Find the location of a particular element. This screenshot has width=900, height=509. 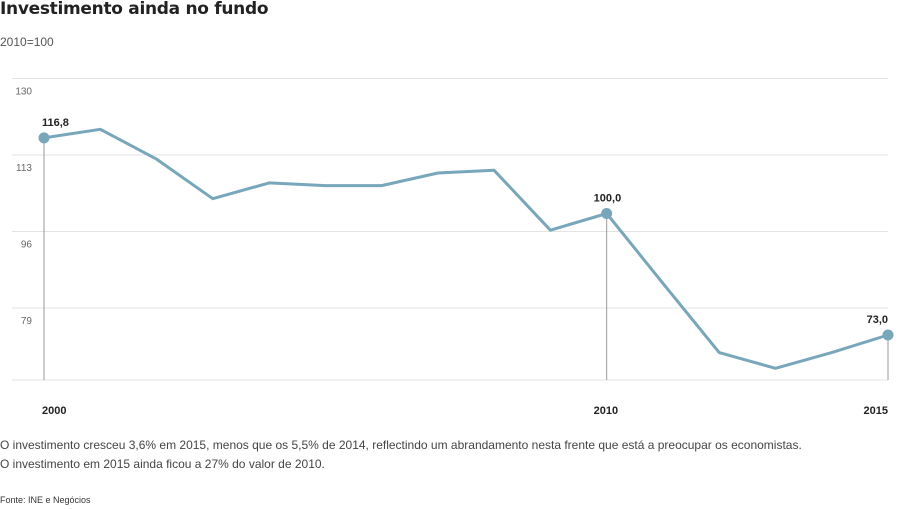

x-tick-label: 2015 is located at coordinates (876, 411).